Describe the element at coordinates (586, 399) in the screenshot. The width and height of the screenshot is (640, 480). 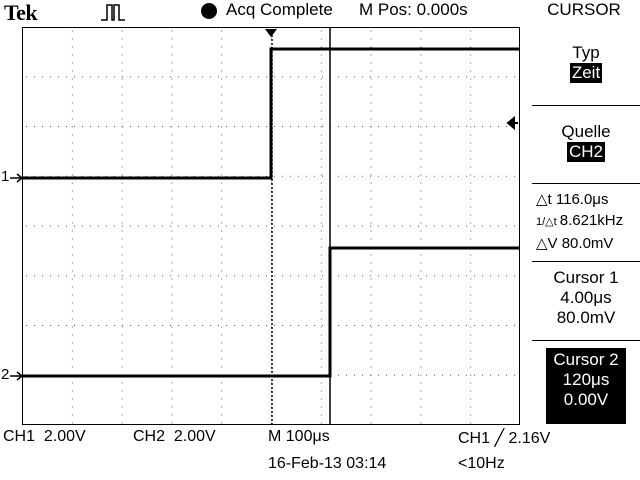
I see `cursor-2-volt: 0.00V` at that location.